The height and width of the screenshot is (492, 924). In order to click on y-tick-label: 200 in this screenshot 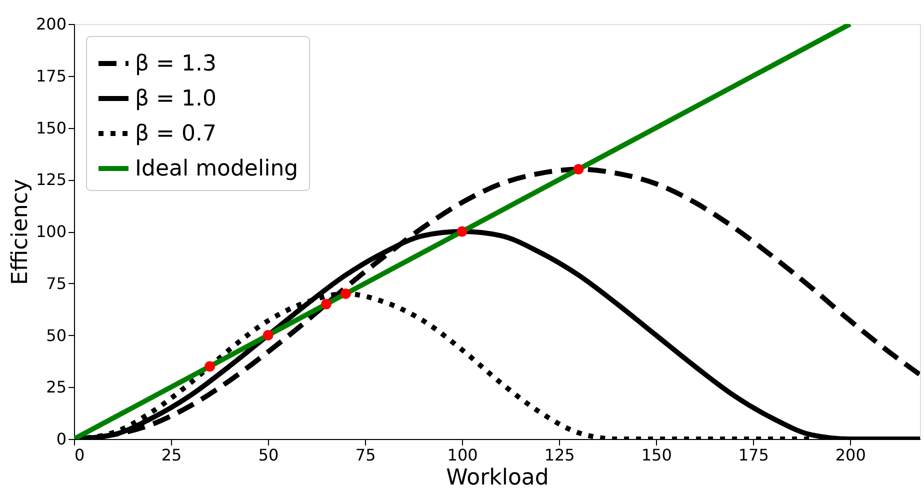, I will do `click(51, 24)`.